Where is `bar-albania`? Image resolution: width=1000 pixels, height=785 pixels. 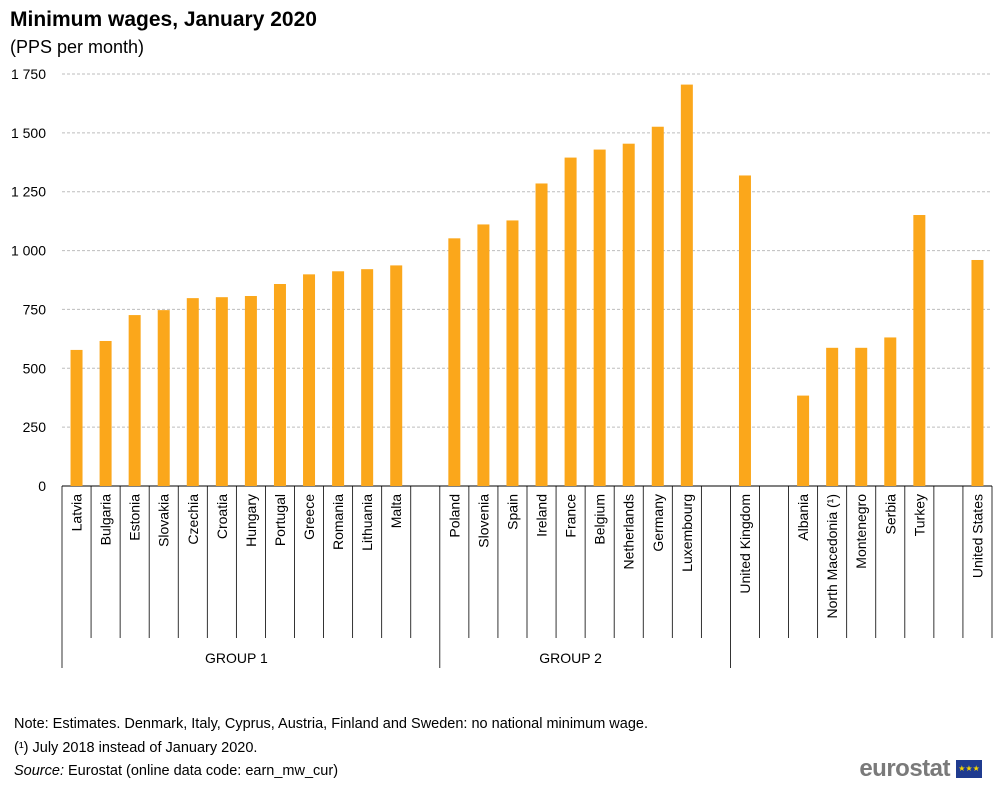
bar-albania is located at coordinates (803, 440).